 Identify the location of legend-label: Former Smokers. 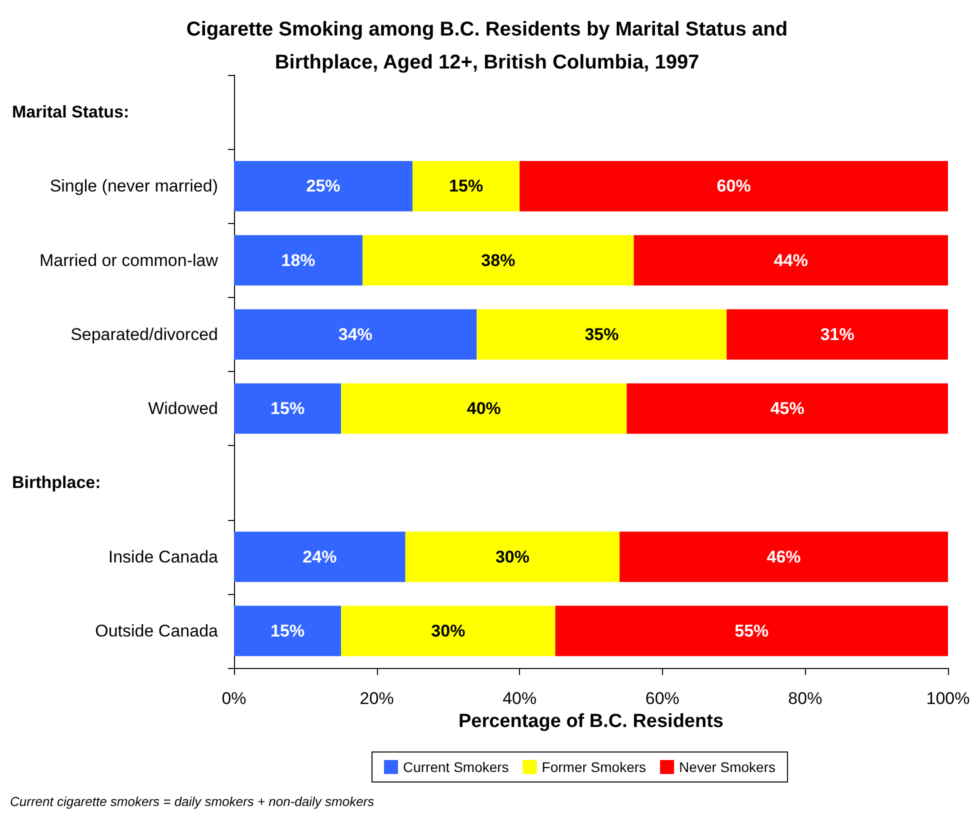
(594, 767).